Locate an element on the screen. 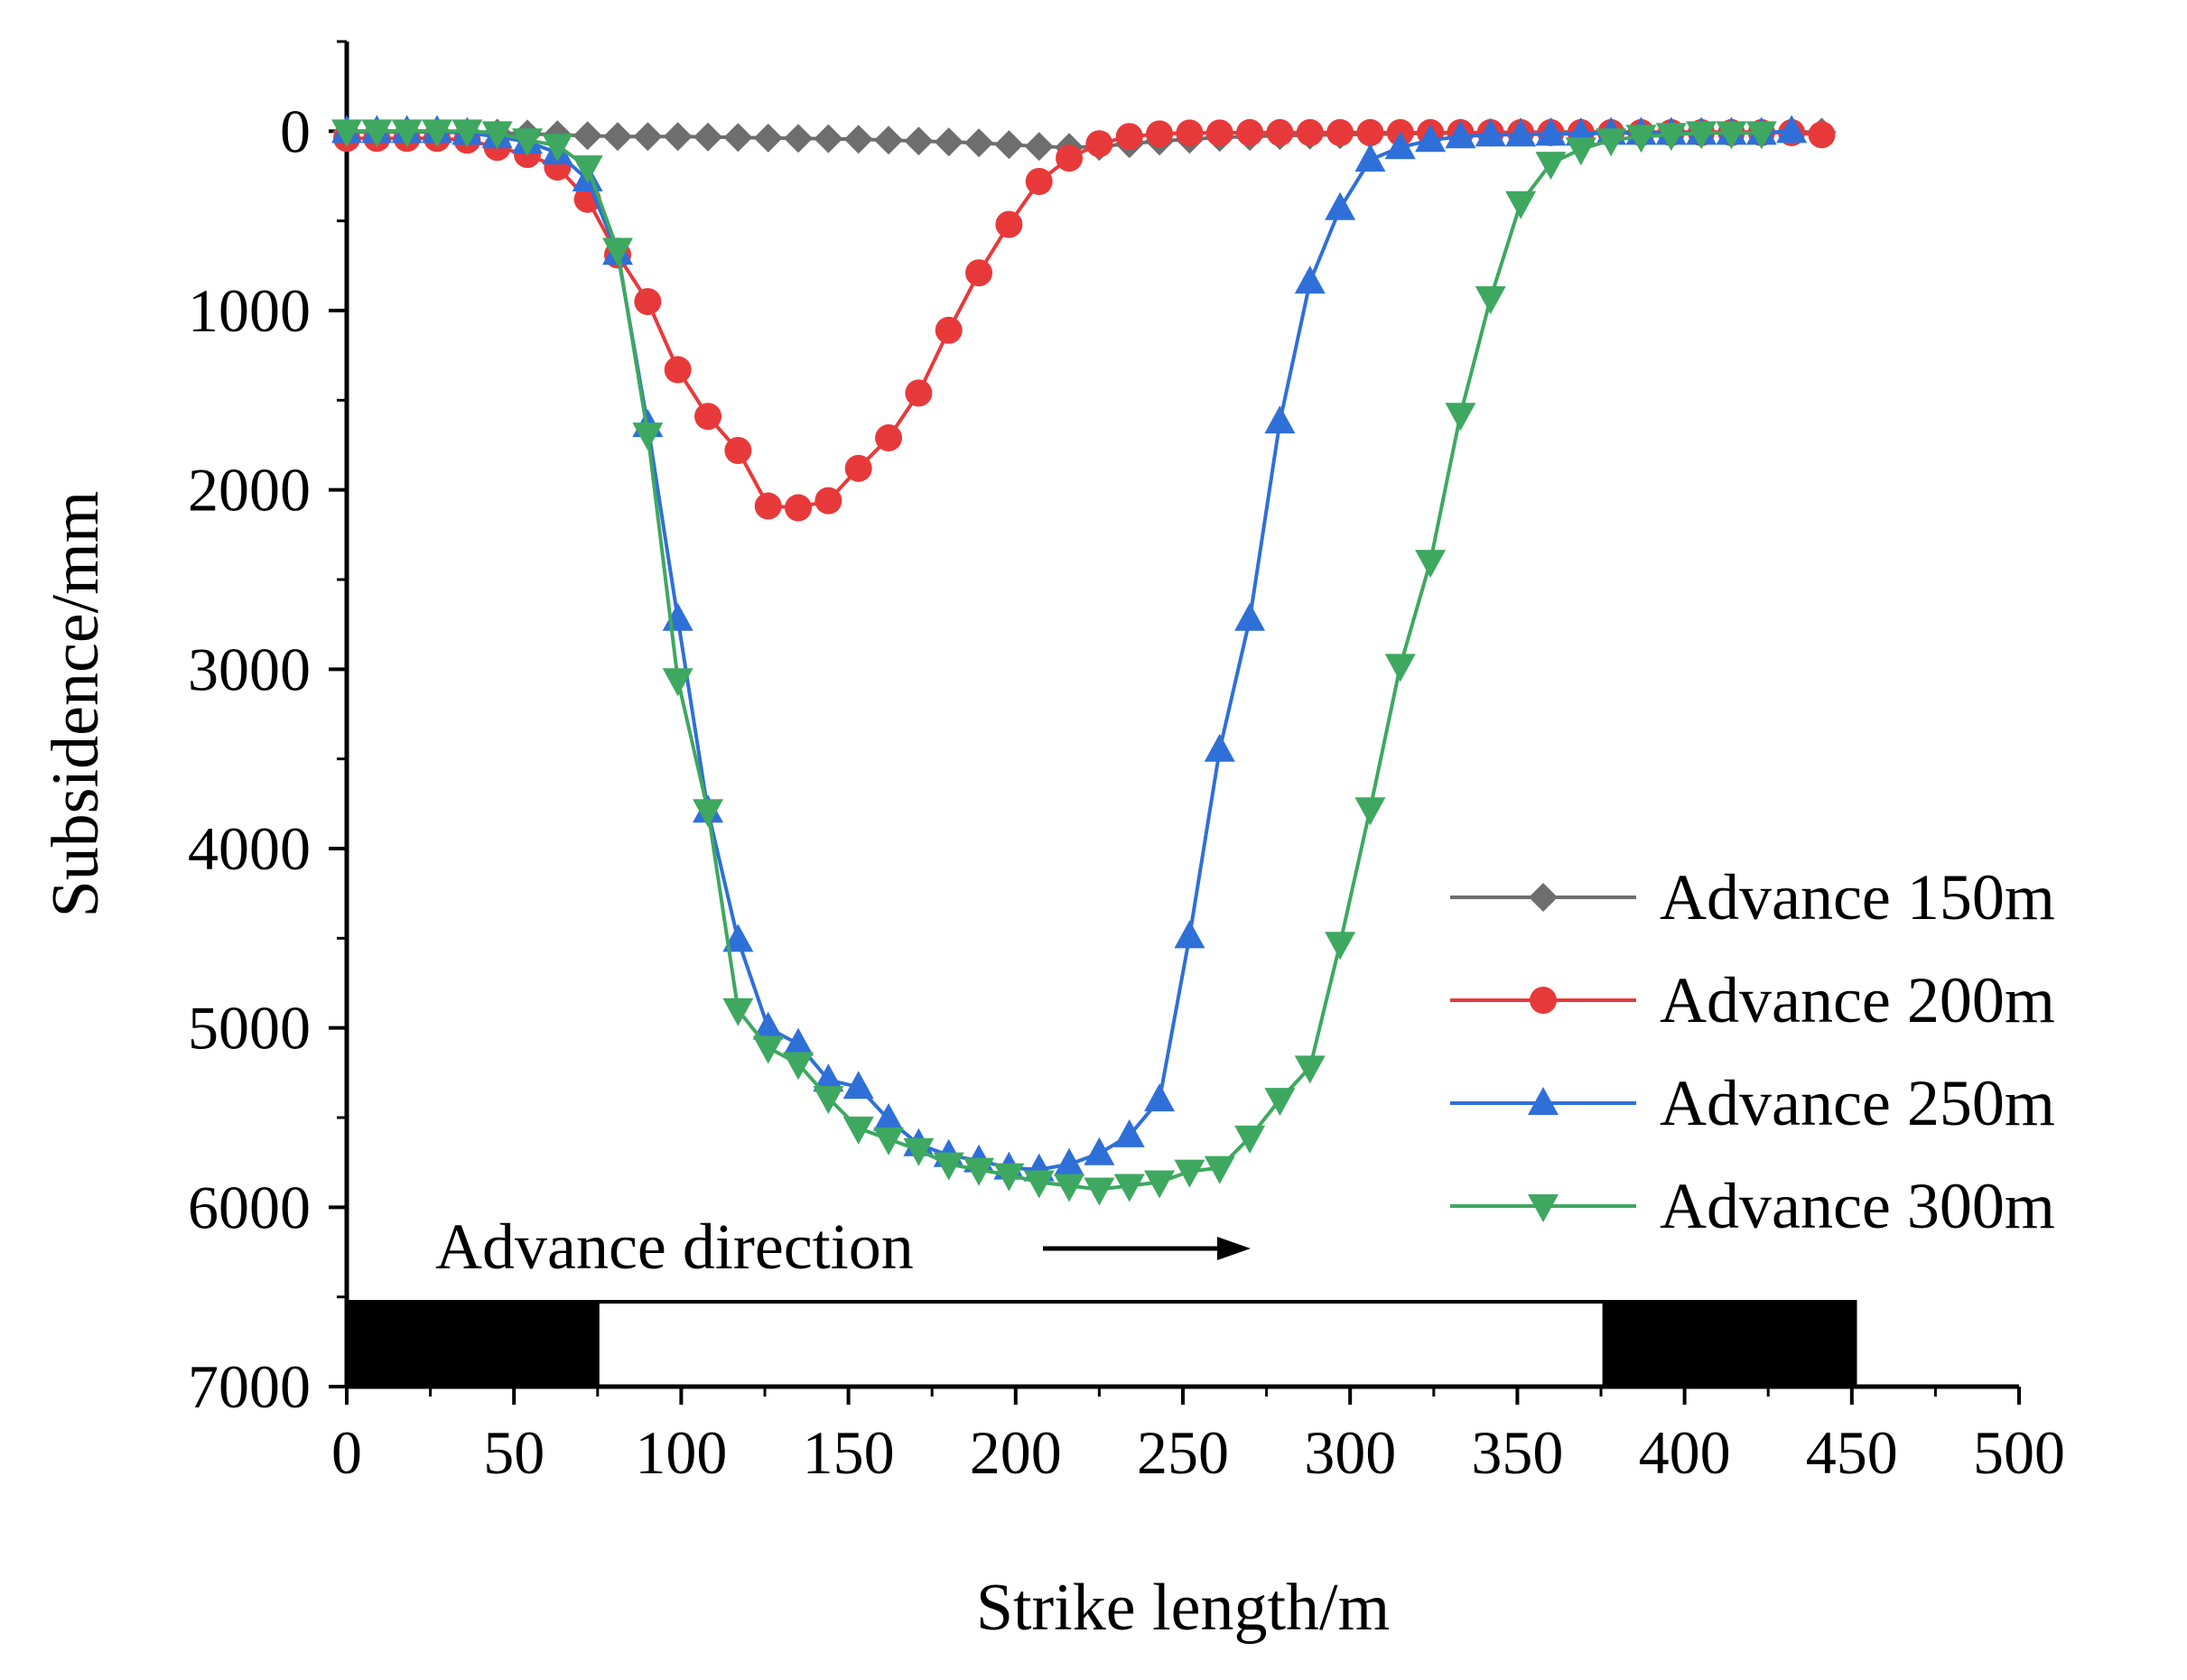 Image resolution: width=2187 pixels, height=1680 pixels. x-tick-label: 200 is located at coordinates (1016, 1453).